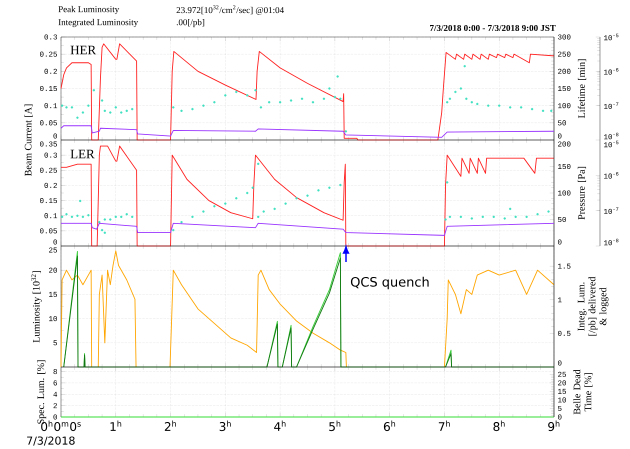 Image resolution: width=630 pixels, height=449 pixels. I want to click on annotation: LER, so click(82, 154).